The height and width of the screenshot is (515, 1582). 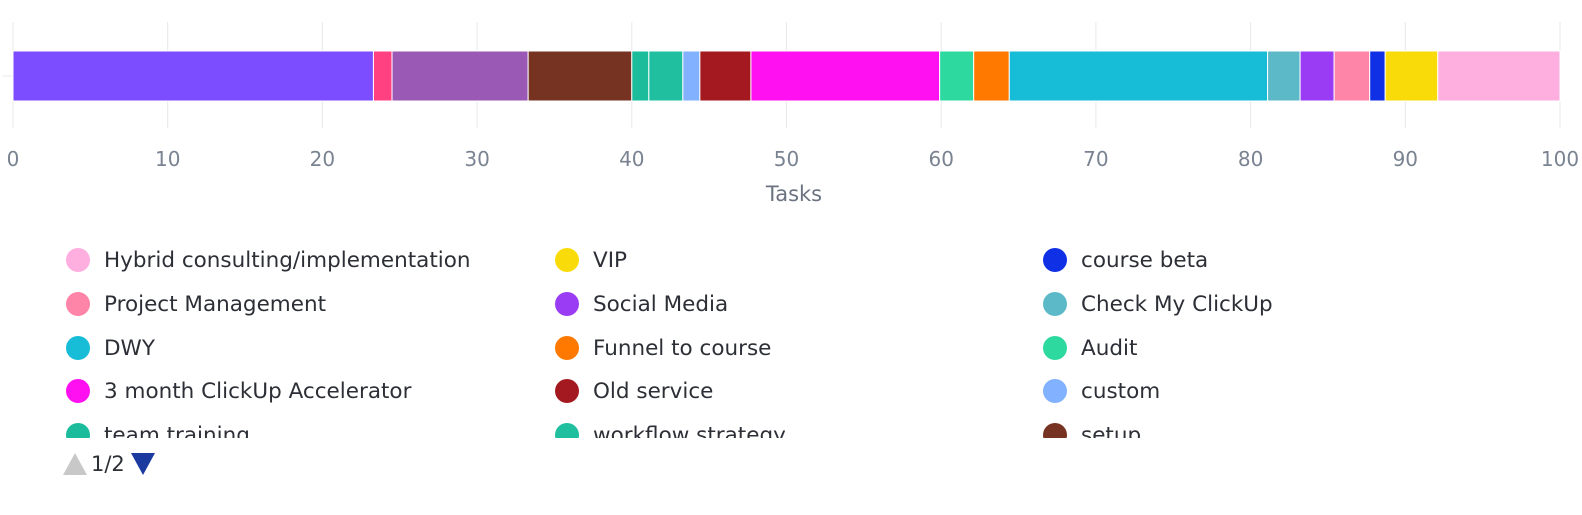 I want to click on pager-text: 1/2, so click(x=108, y=464).